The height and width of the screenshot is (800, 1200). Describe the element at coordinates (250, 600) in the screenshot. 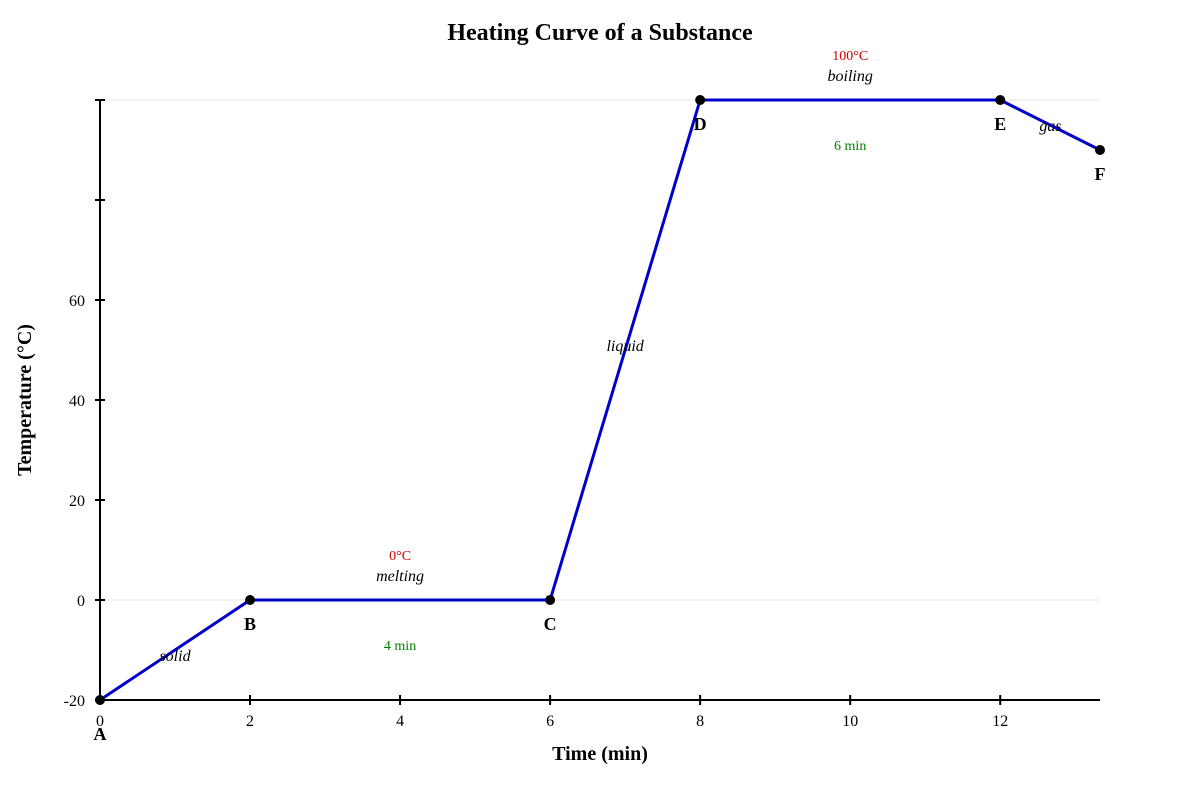

I see `data-point-b` at that location.